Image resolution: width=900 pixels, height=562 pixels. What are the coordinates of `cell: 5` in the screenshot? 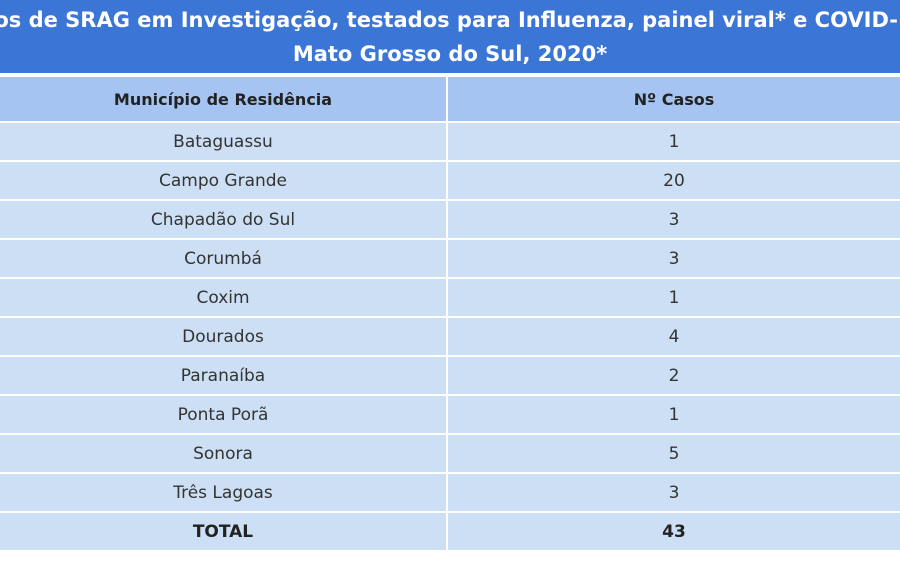 It's located at (673, 453).